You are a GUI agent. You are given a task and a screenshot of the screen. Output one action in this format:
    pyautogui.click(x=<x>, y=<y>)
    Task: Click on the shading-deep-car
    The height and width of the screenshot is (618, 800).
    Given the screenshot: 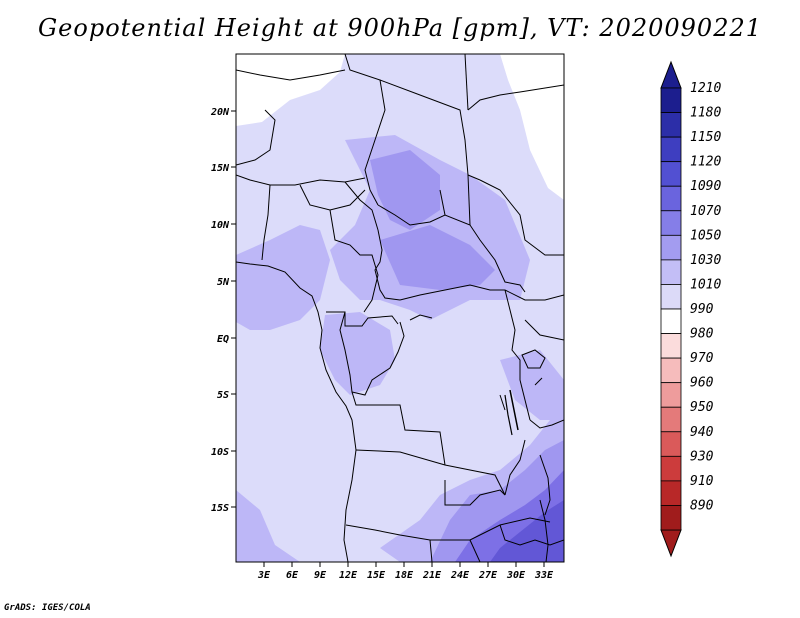 What is the action you would take?
    pyautogui.click(x=437, y=257)
    